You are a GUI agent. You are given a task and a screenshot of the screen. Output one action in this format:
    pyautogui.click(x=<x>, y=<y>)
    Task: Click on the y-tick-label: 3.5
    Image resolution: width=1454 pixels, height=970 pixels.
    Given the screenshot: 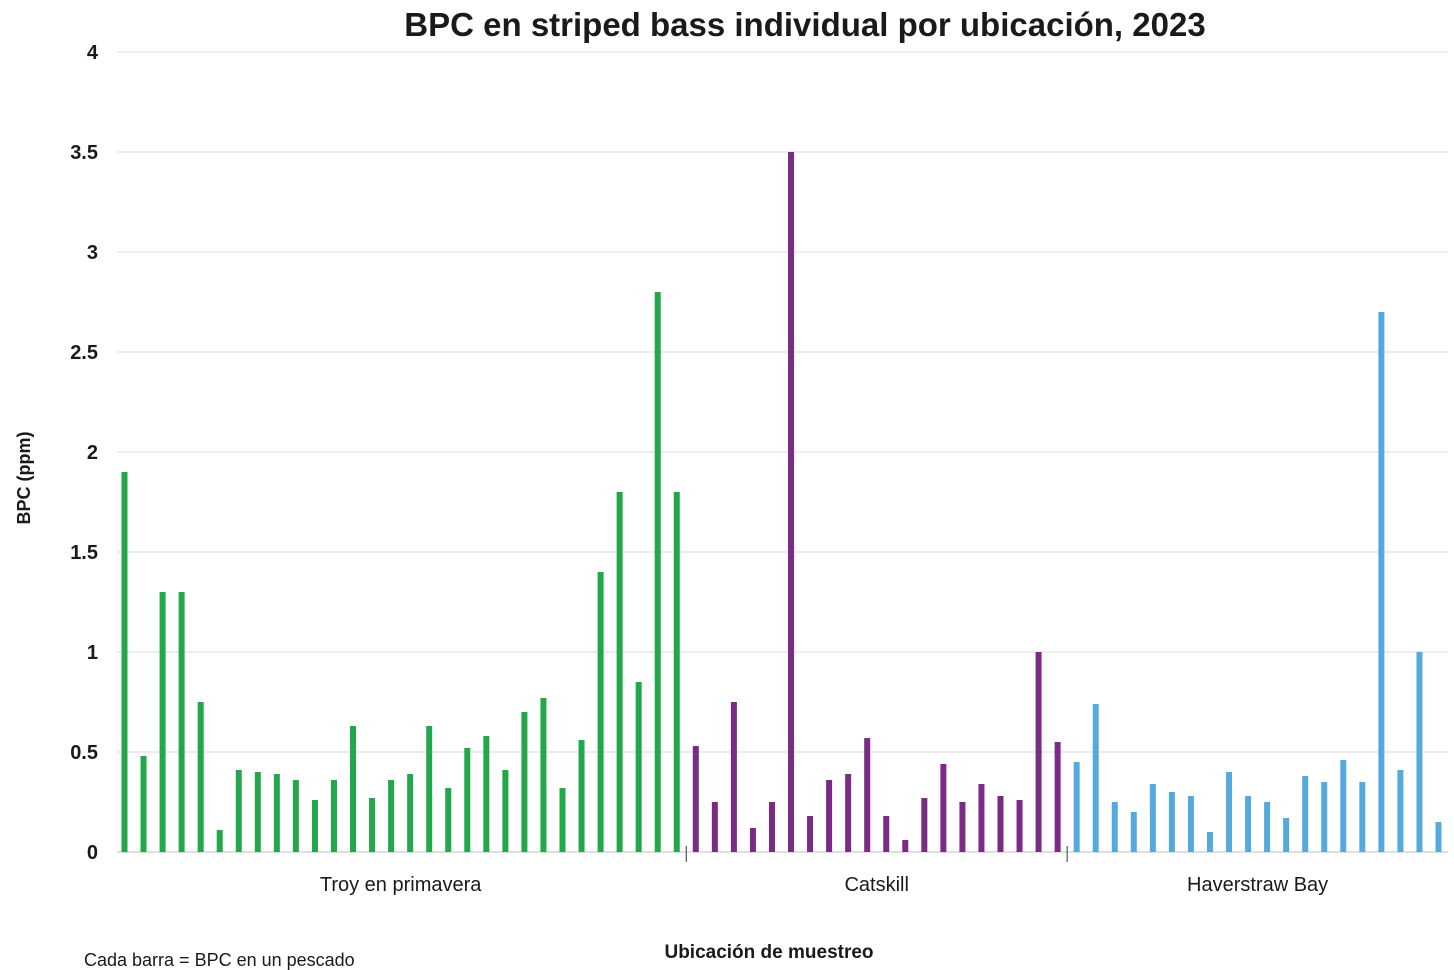 What is the action you would take?
    pyautogui.click(x=84, y=153)
    